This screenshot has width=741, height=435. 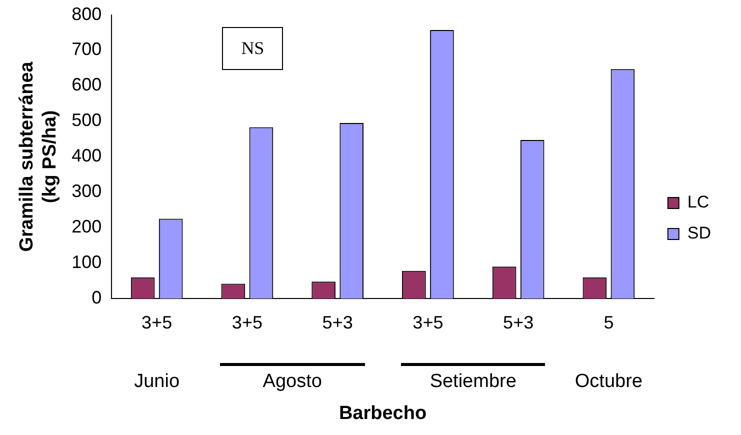 I want to click on legend-label: SD, so click(x=699, y=233).